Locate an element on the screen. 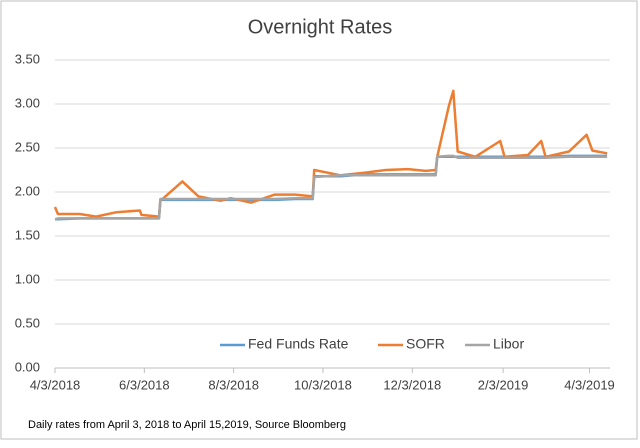  x-tick-label: 2/3/2019 is located at coordinates (503, 384).